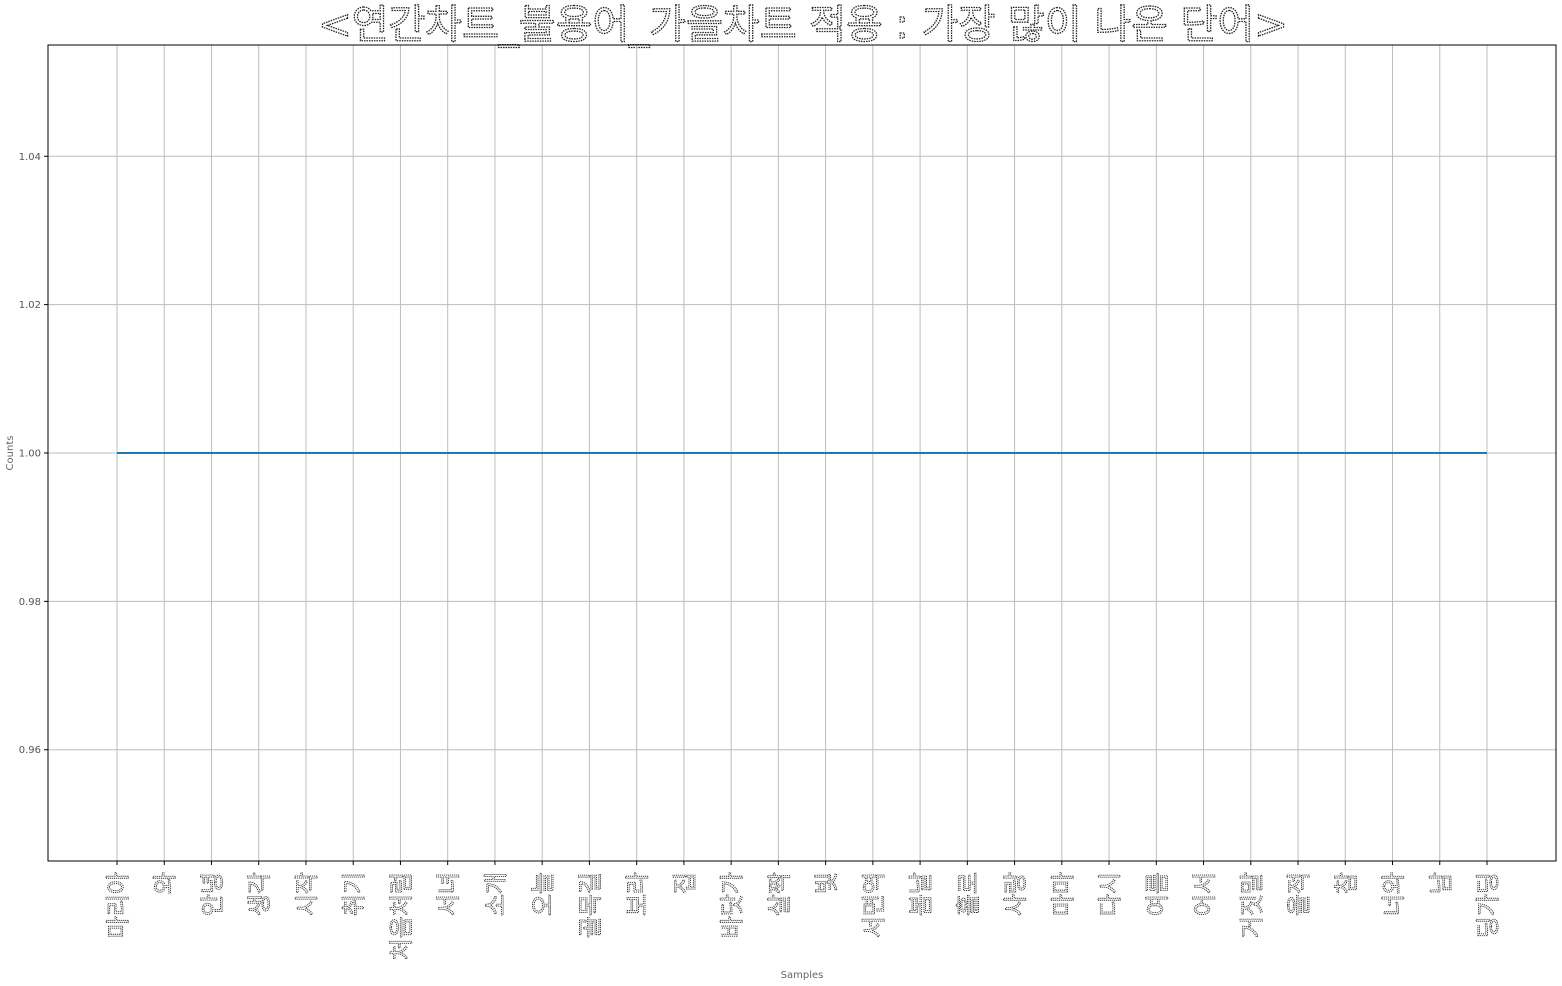  Describe the element at coordinates (779, 894) in the screenshot. I see `x-tick-label: 살짝` at that location.